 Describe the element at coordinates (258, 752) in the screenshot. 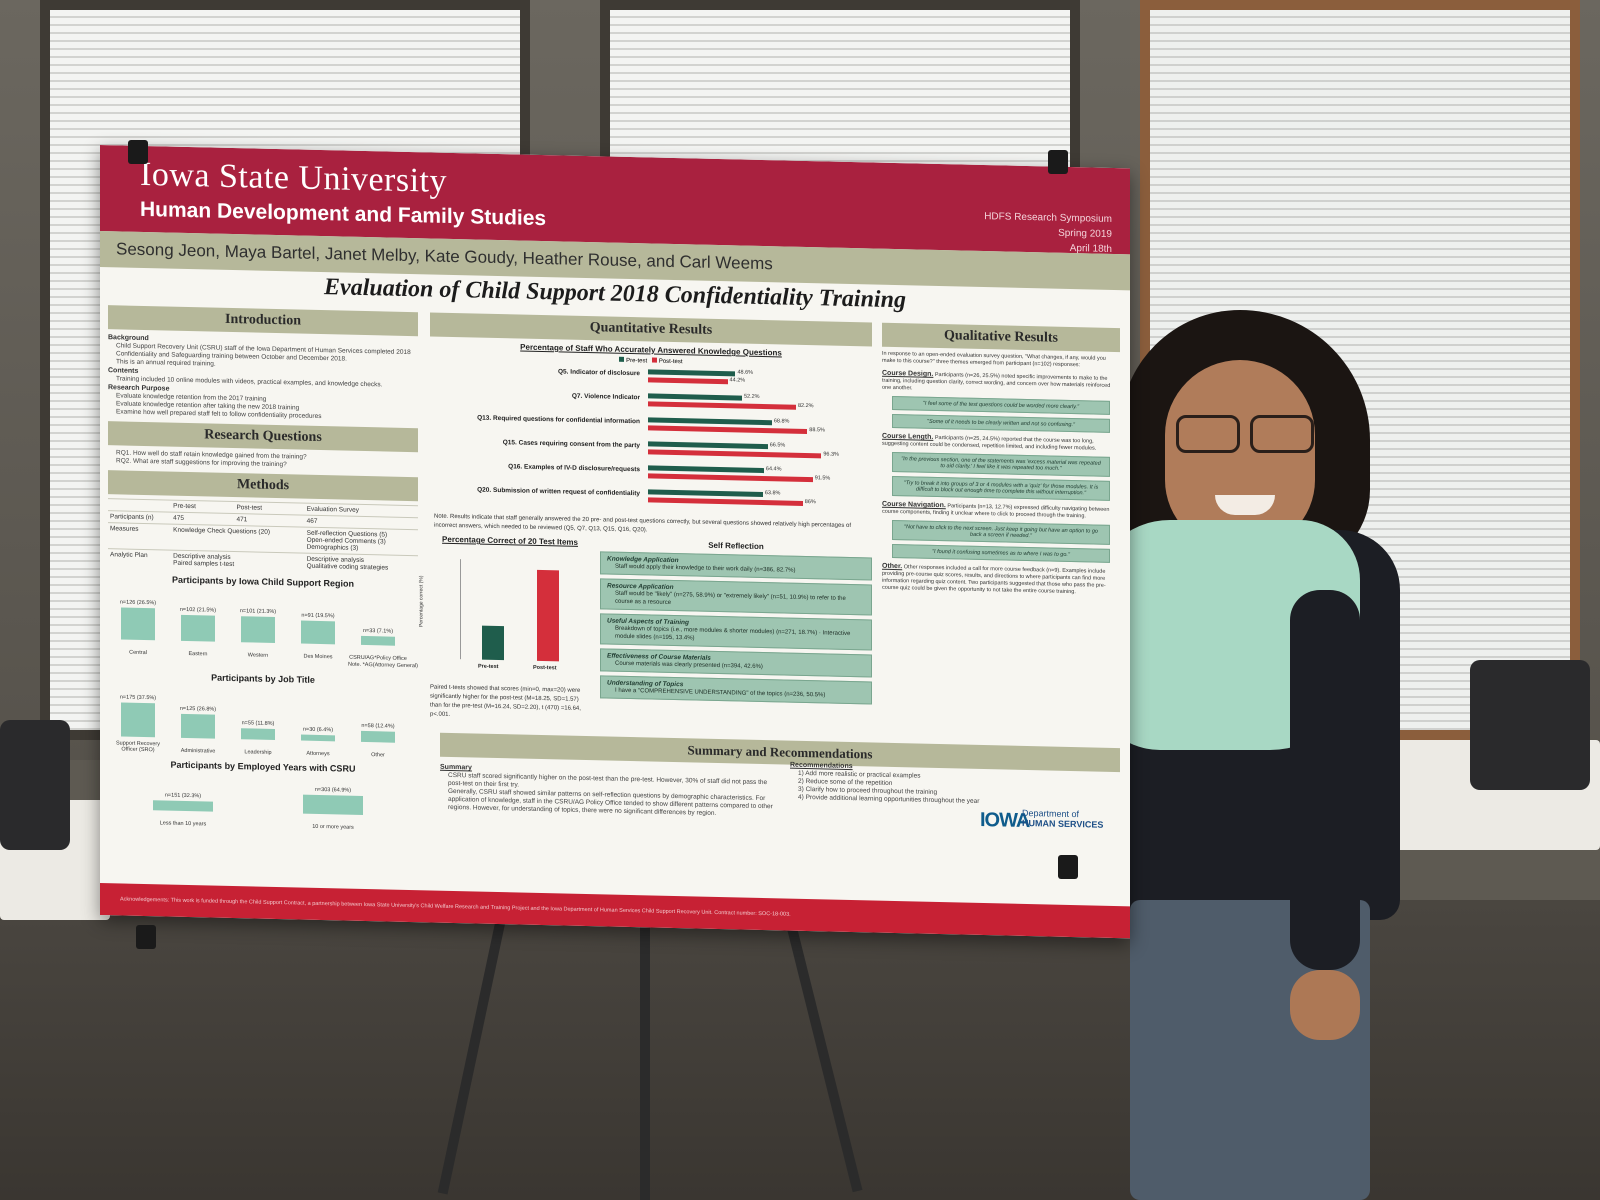

I see `bar-category-label: Leadership` at that location.